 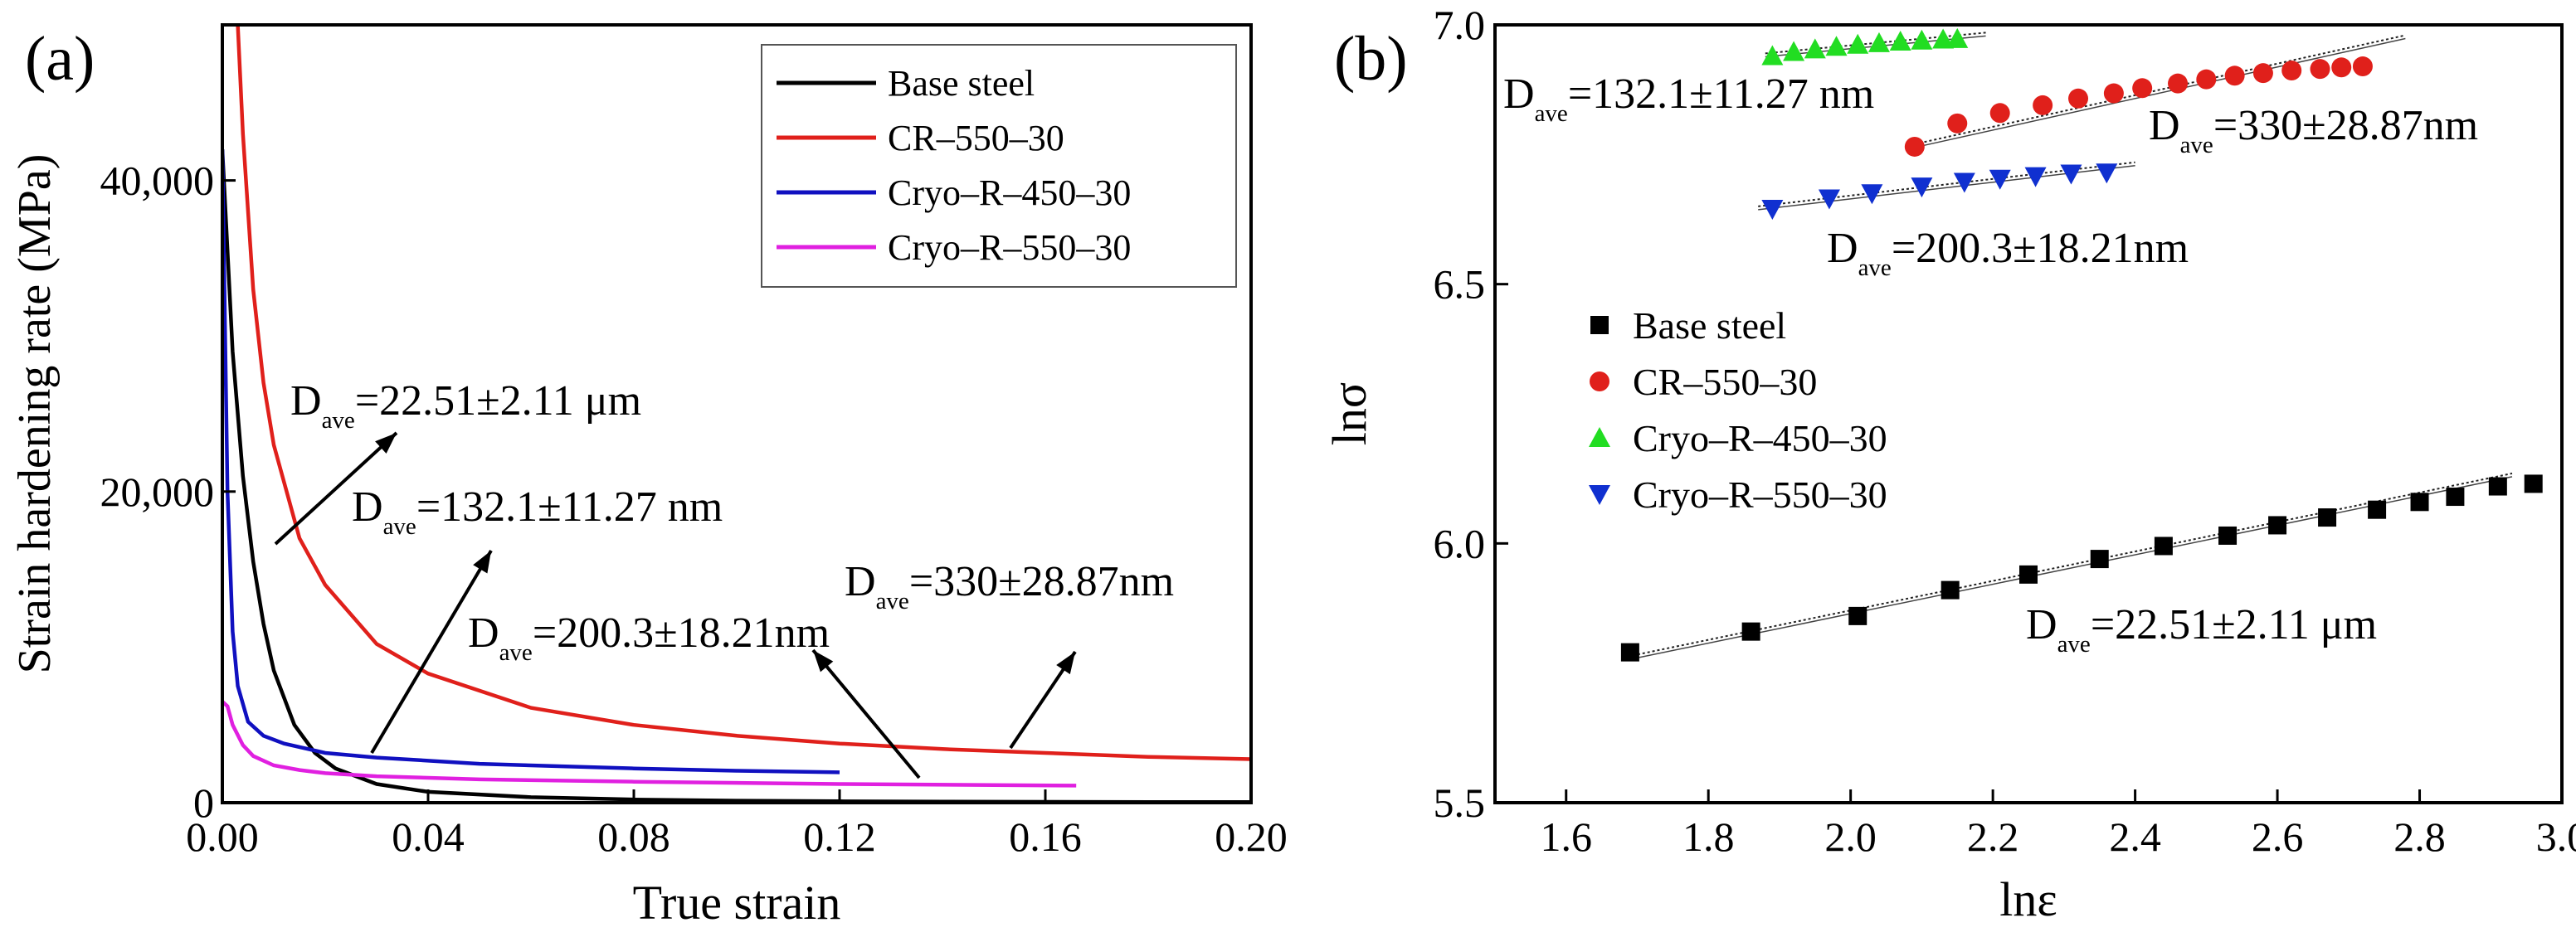 What do you see at coordinates (498, 401) in the screenshot?
I see `annotation-a-0-rest: =22.51±2.11 μm` at bounding box center [498, 401].